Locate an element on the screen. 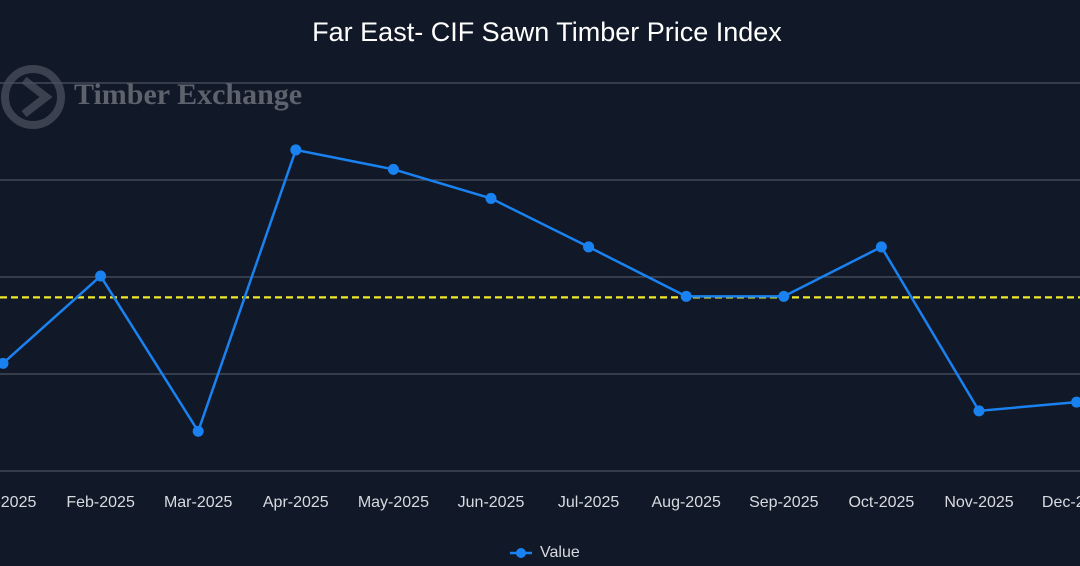 The height and width of the screenshot is (566, 1080). x-tick-label: Nov-2025 is located at coordinates (978, 502).